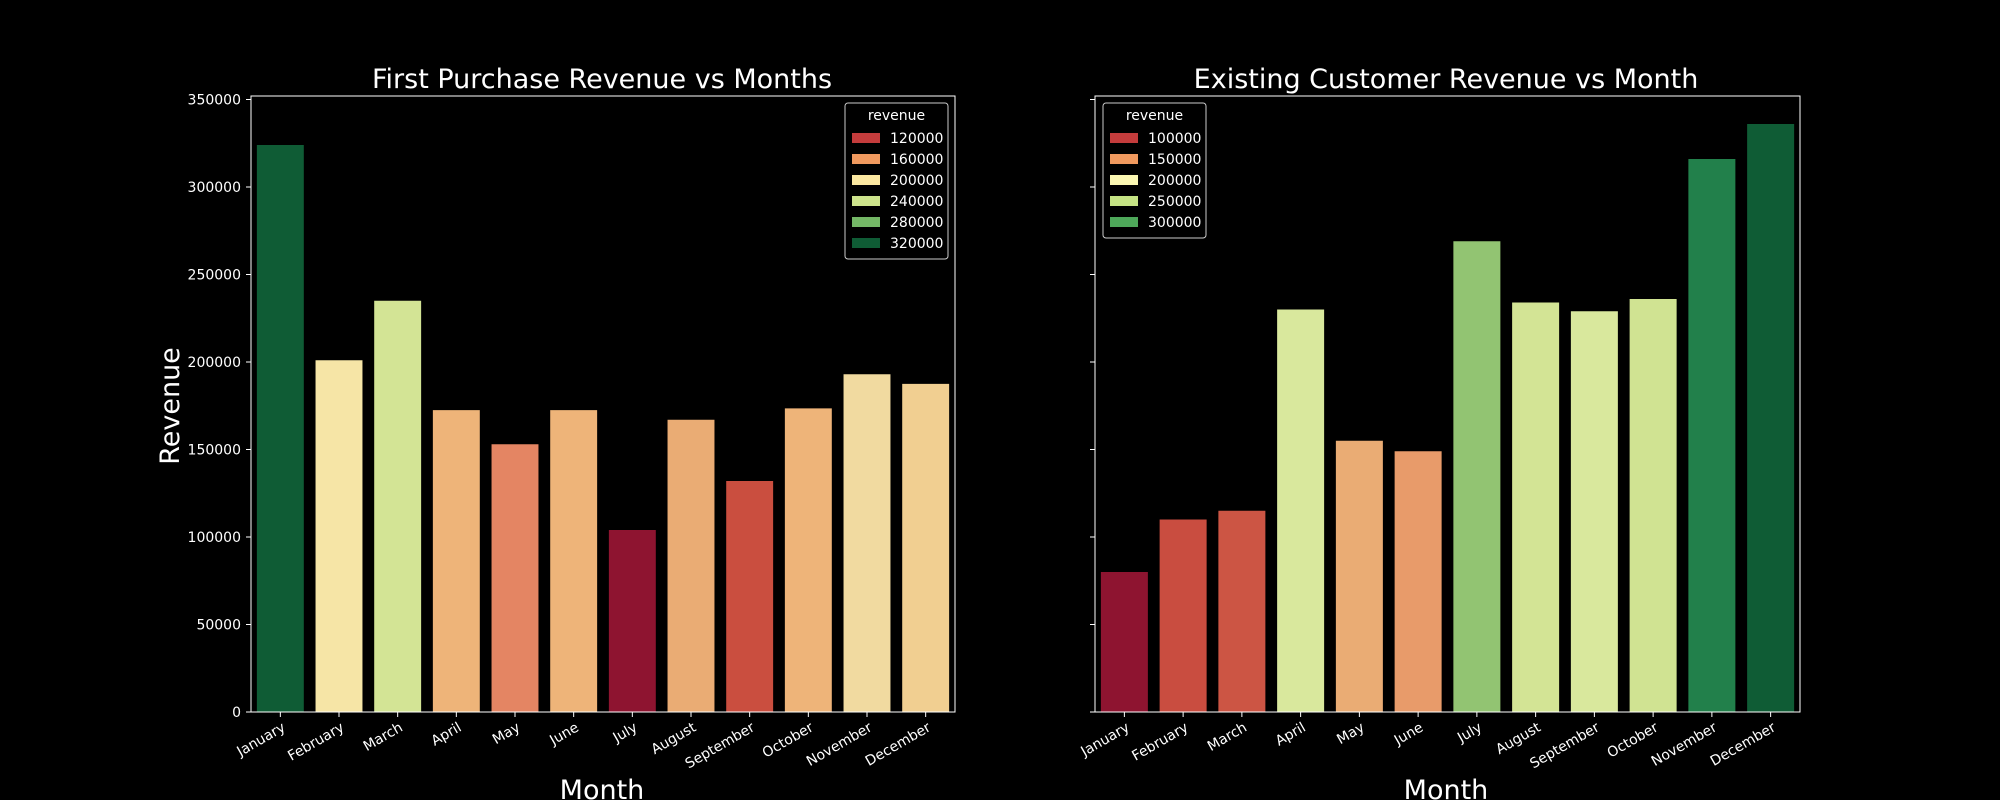  What do you see at coordinates (214, 451) in the screenshot?
I see `y-tick-label: 150000` at bounding box center [214, 451].